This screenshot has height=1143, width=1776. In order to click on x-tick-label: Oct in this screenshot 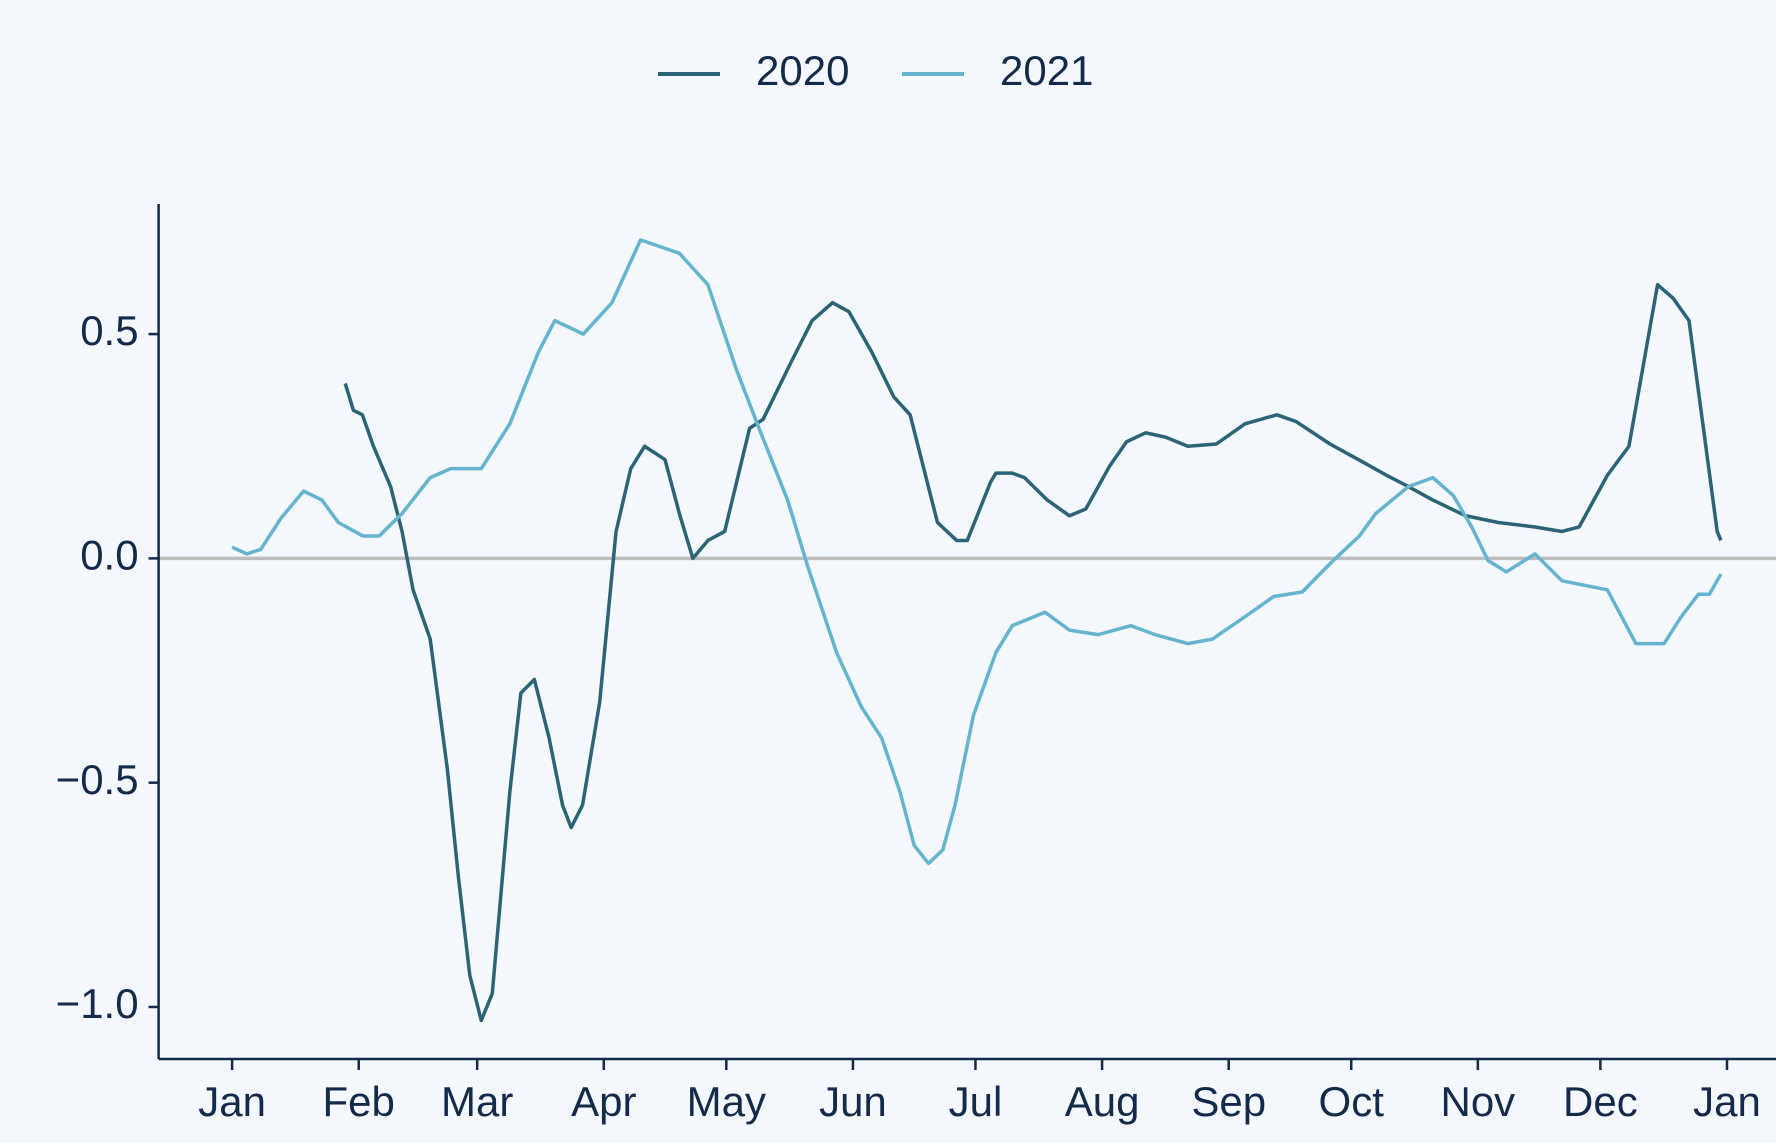, I will do `click(1352, 1101)`.